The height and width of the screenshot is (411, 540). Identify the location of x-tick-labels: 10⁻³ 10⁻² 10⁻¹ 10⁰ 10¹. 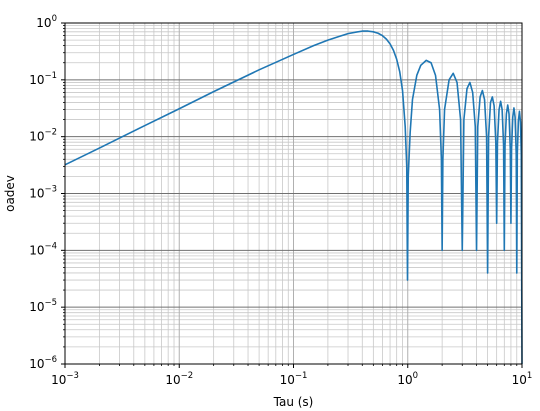
(291, 379).